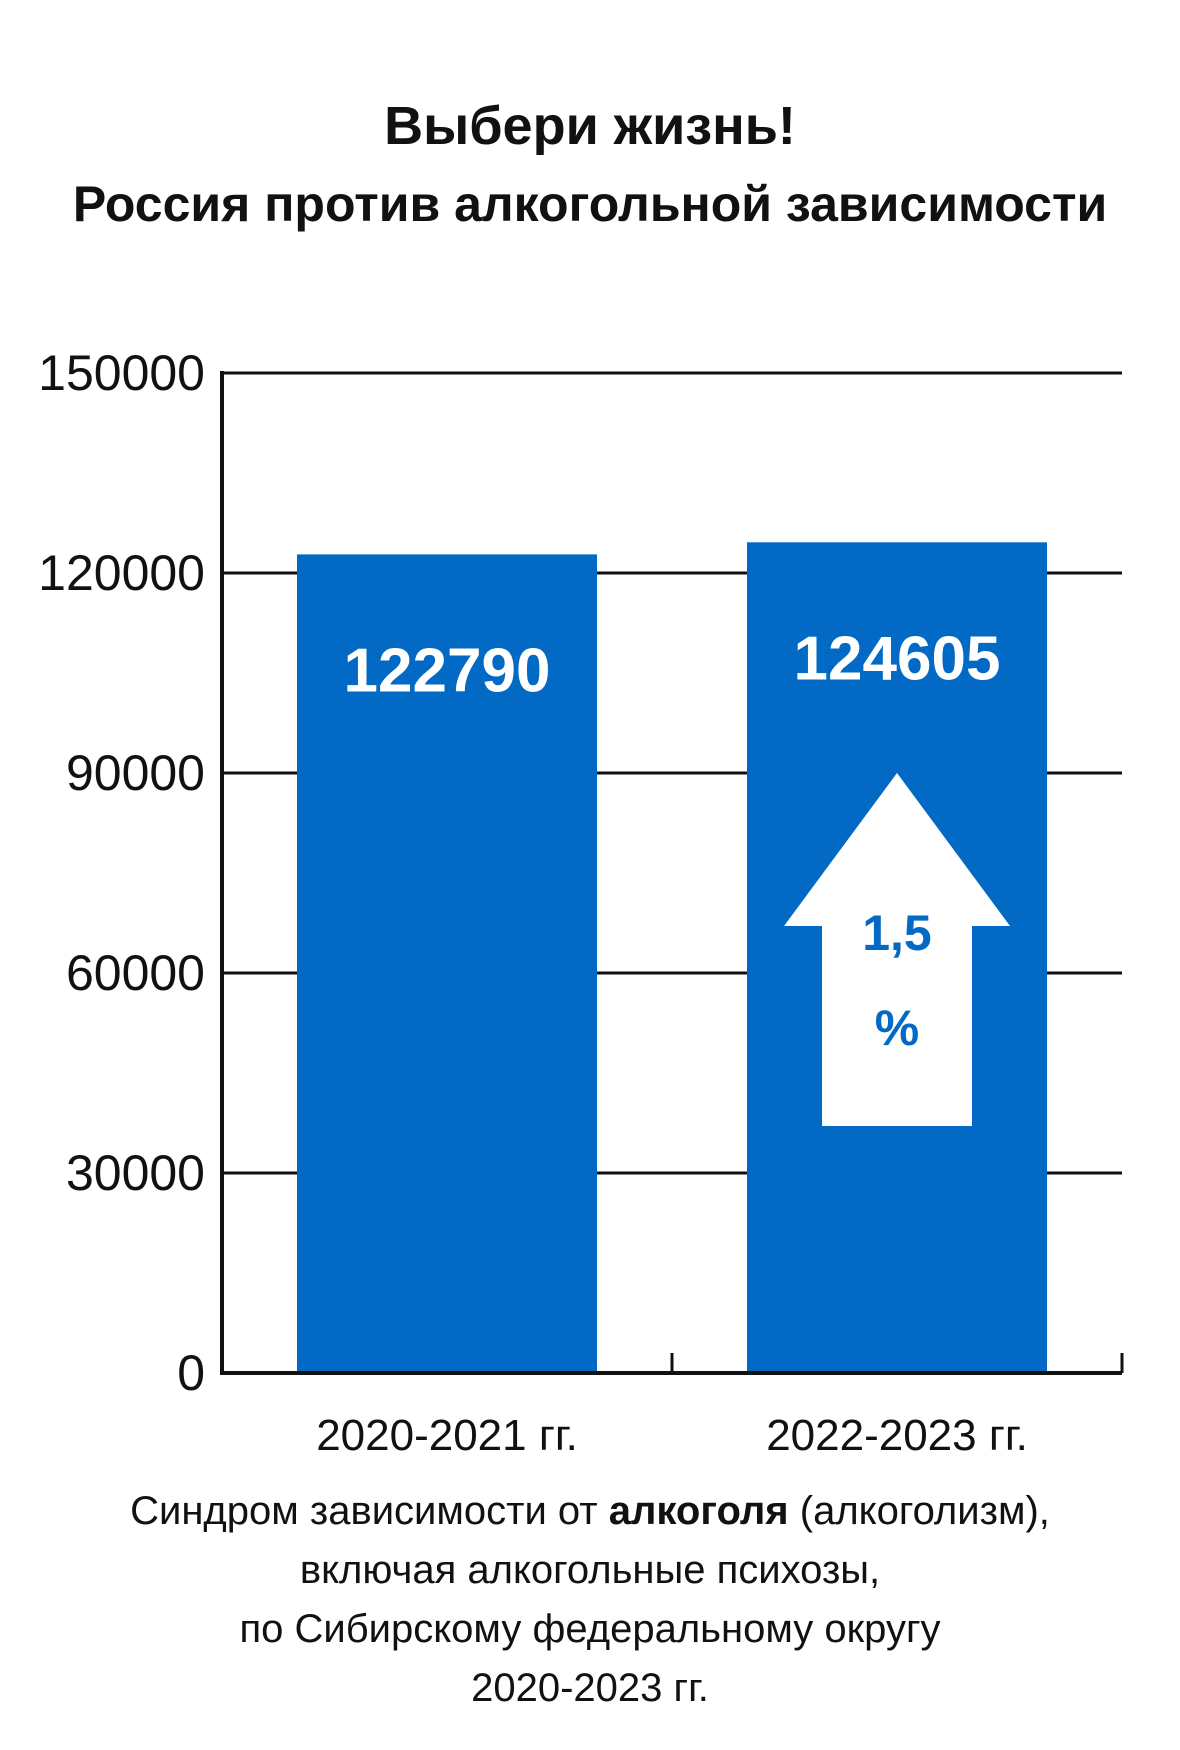 The image size is (1180, 1750). I want to click on caption-line-2: включая алкогольные психозы,, so click(590, 1570).